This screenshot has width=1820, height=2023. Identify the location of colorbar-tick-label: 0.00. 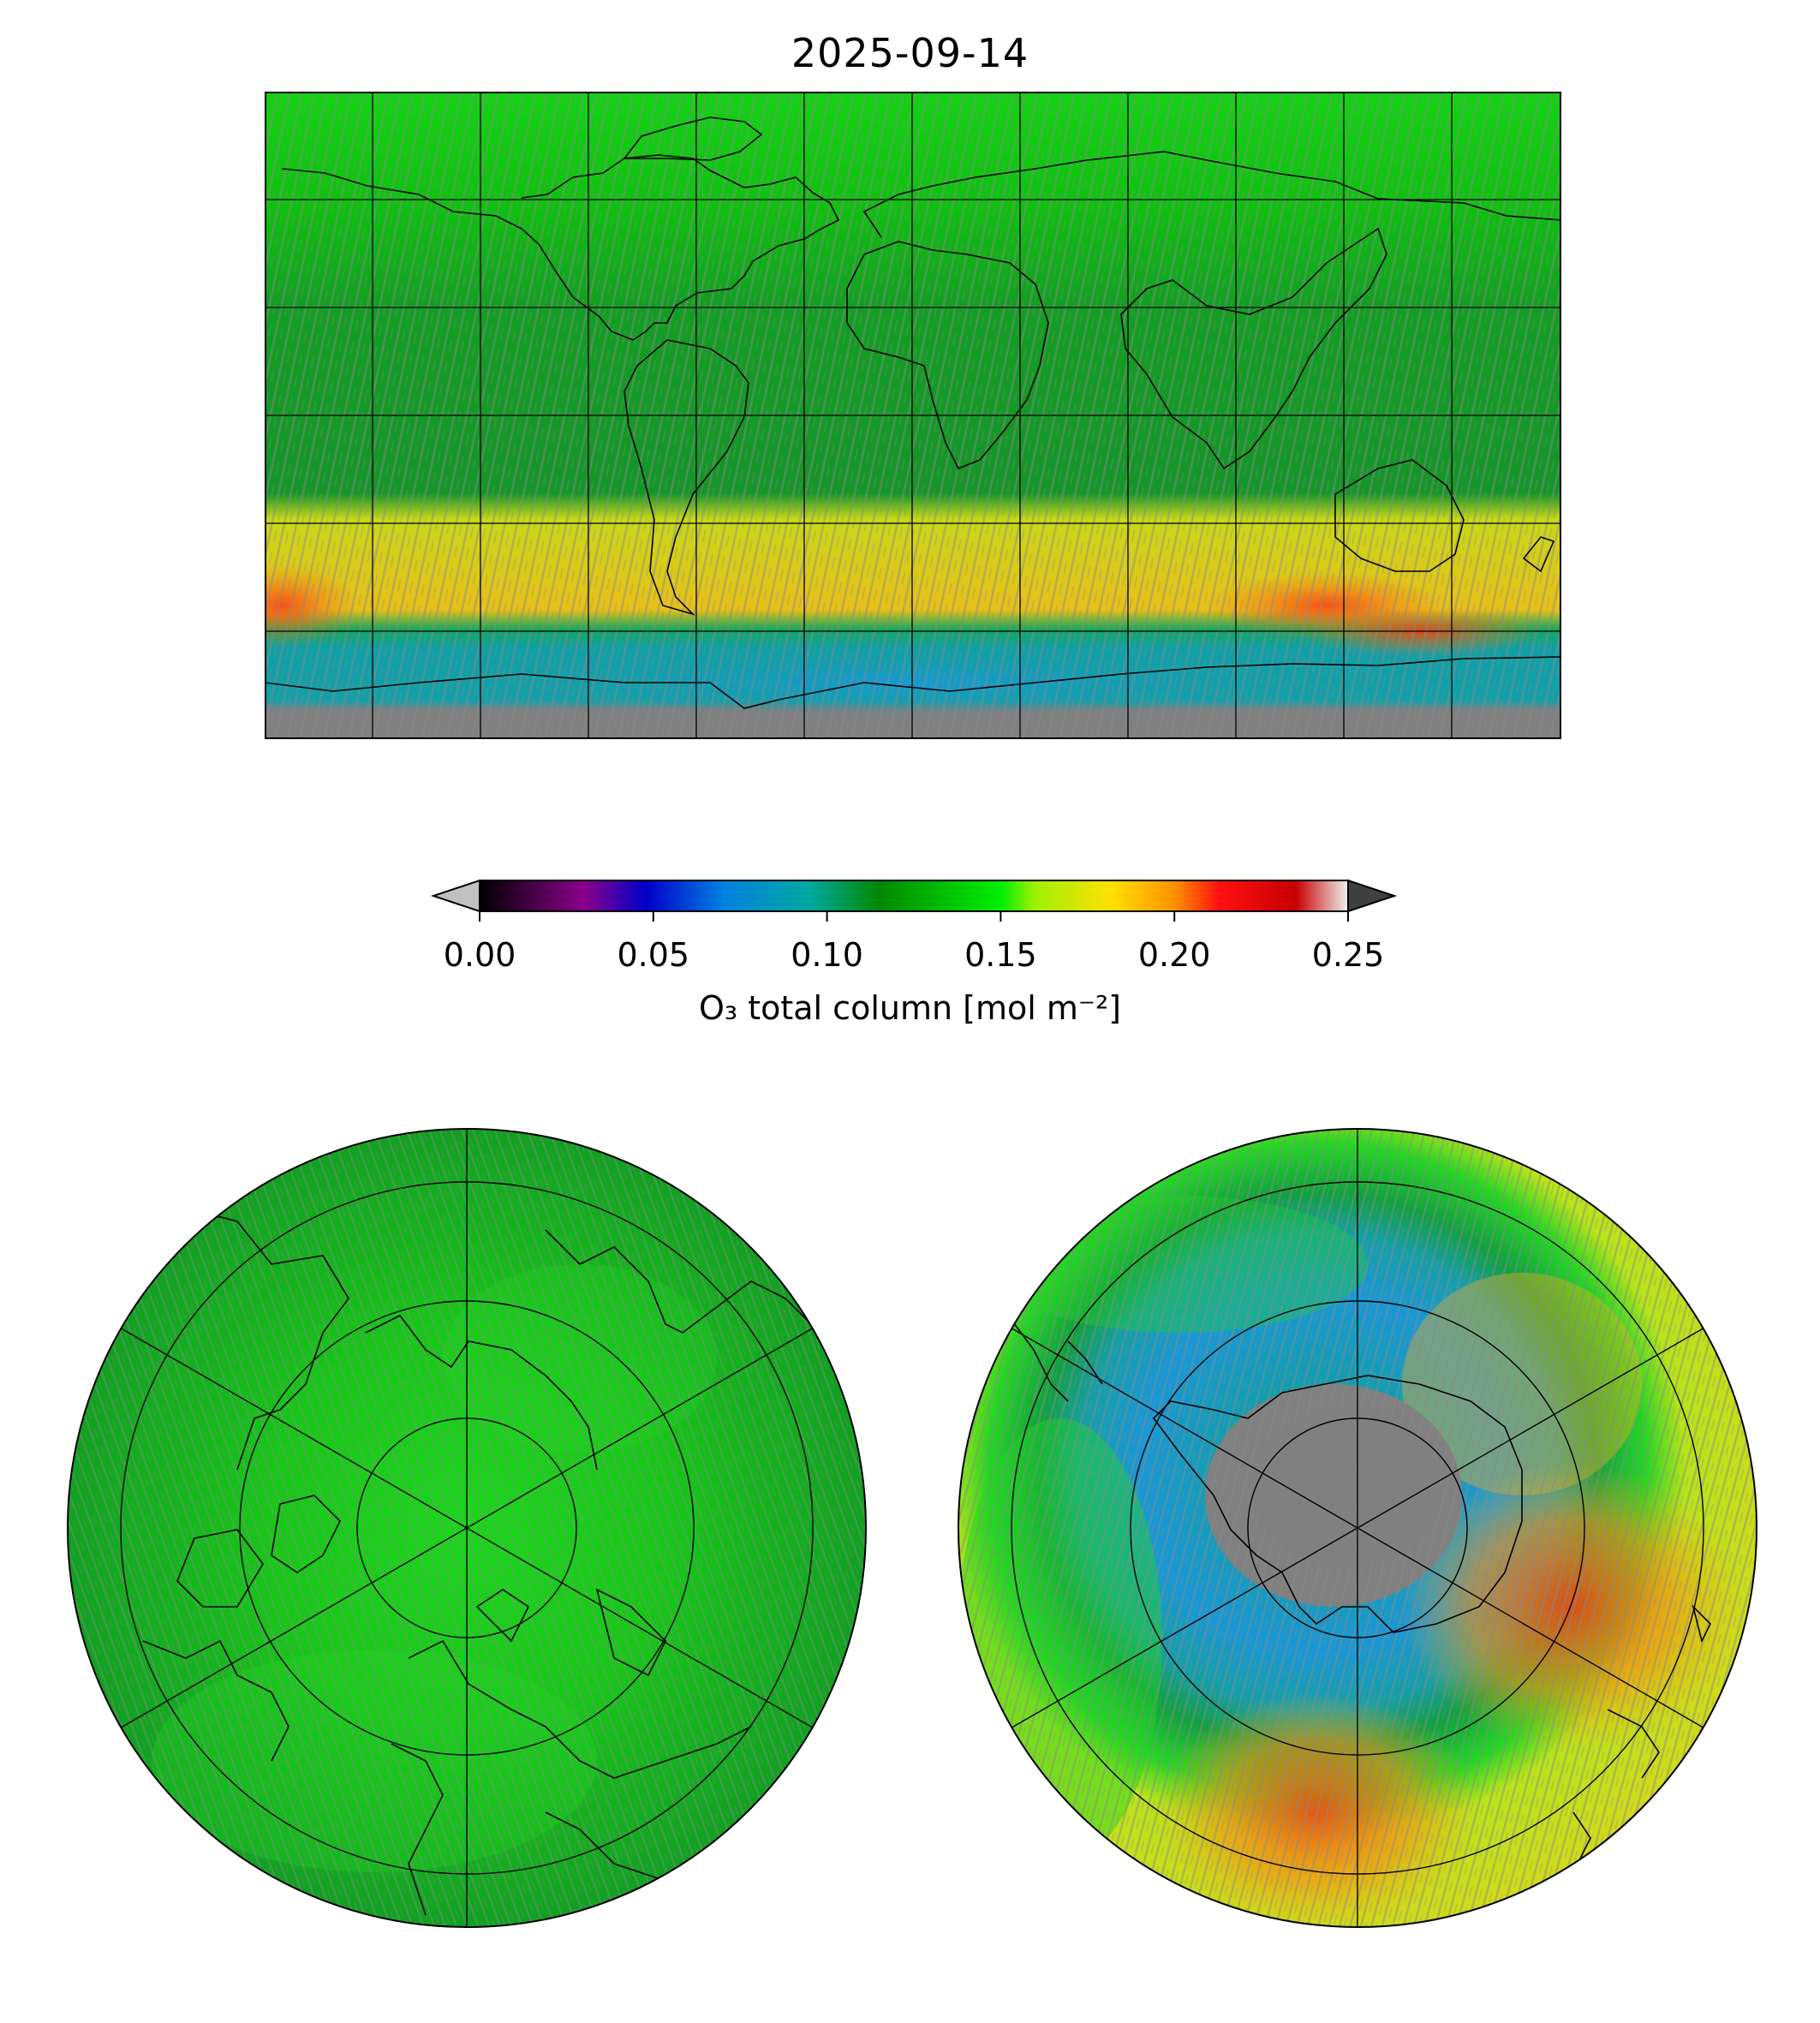
(480, 955).